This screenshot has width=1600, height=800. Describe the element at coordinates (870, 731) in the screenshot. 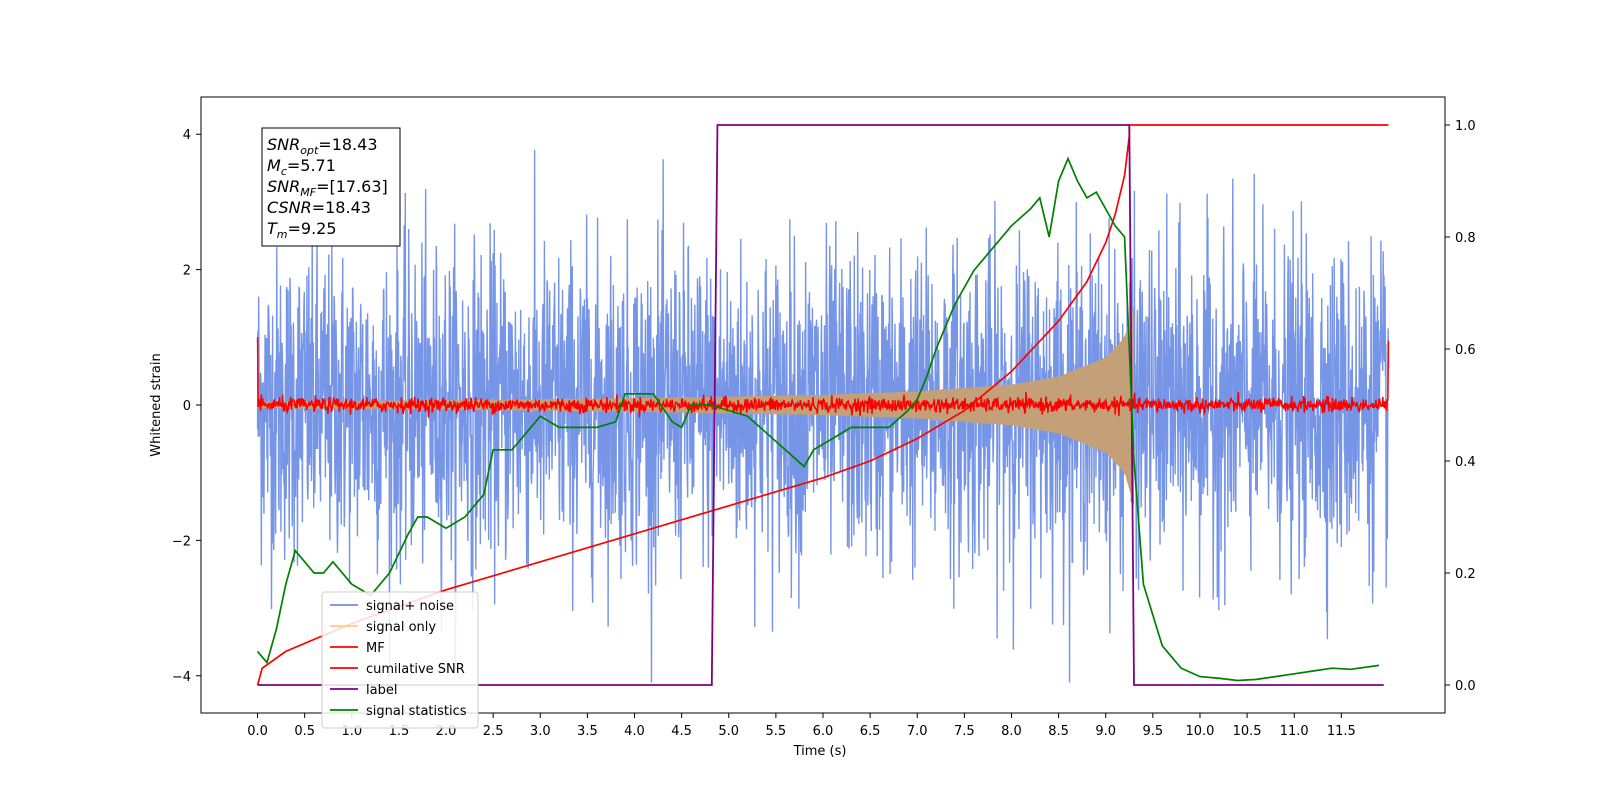

I see `x-tick-label: 6.5` at that location.